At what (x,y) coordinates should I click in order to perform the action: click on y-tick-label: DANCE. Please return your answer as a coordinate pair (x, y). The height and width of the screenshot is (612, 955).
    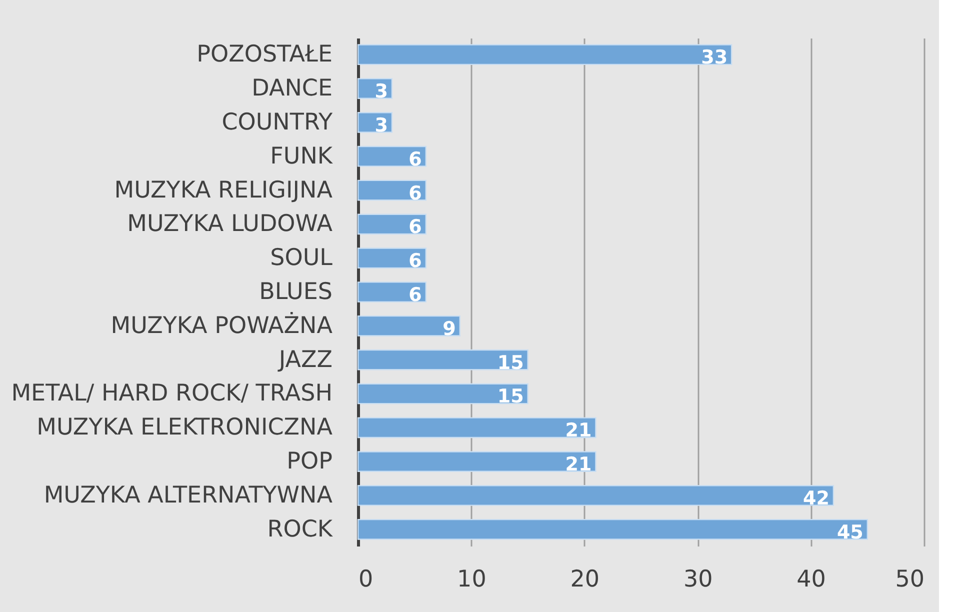
    Looking at the image, I should click on (292, 89).